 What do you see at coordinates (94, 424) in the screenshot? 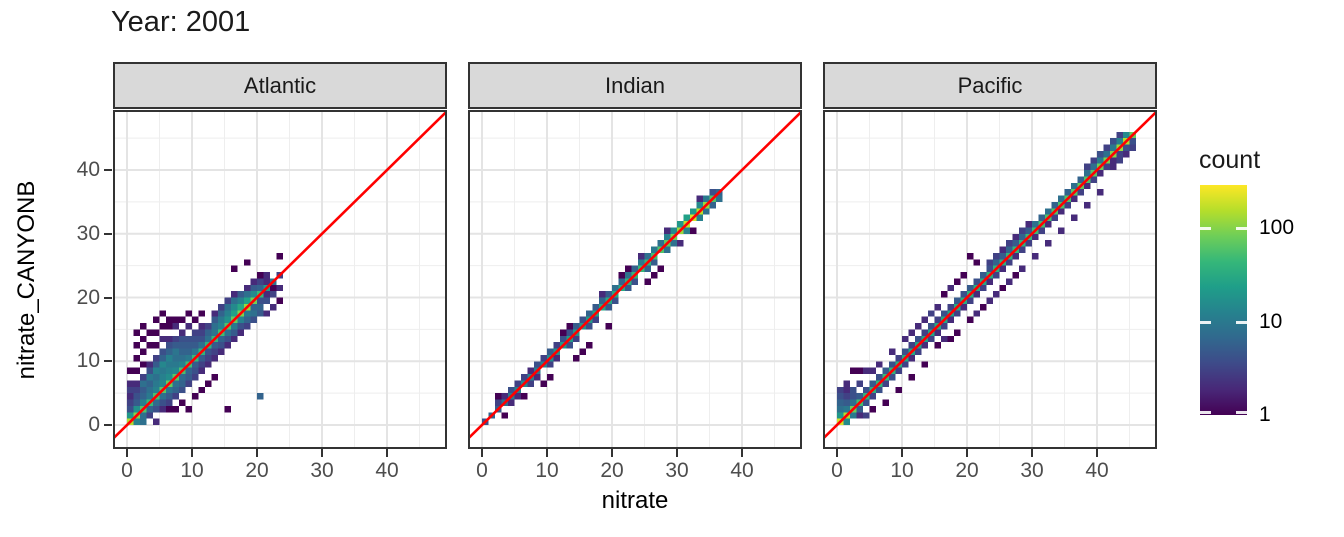
I see `y-tick-label: 0` at bounding box center [94, 424].